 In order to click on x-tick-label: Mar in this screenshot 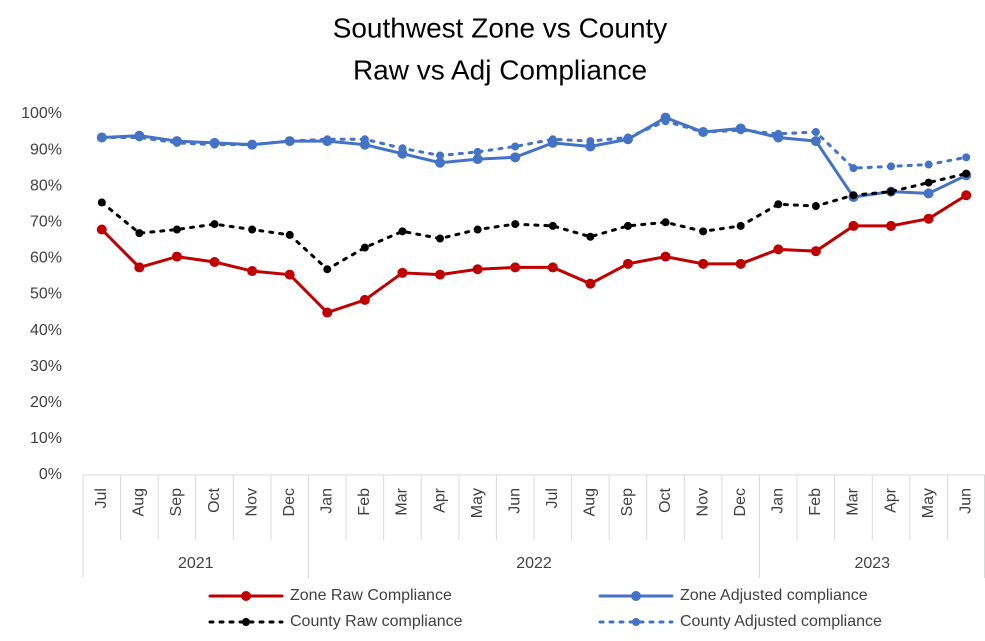, I will do `click(853, 501)`.